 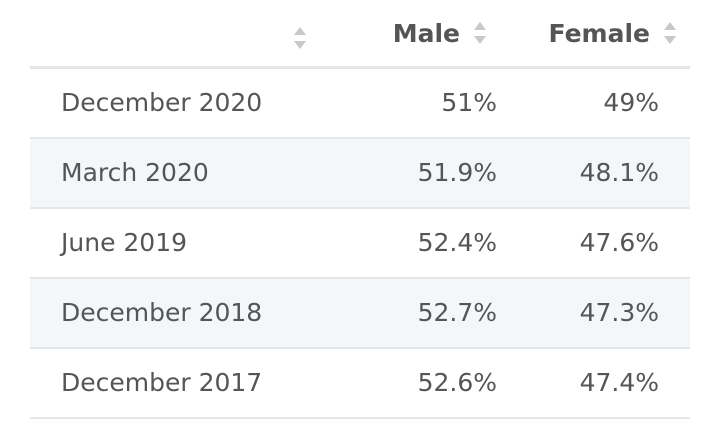 What do you see at coordinates (457, 172) in the screenshot?
I see `male-share-cell: 51.9%` at bounding box center [457, 172].